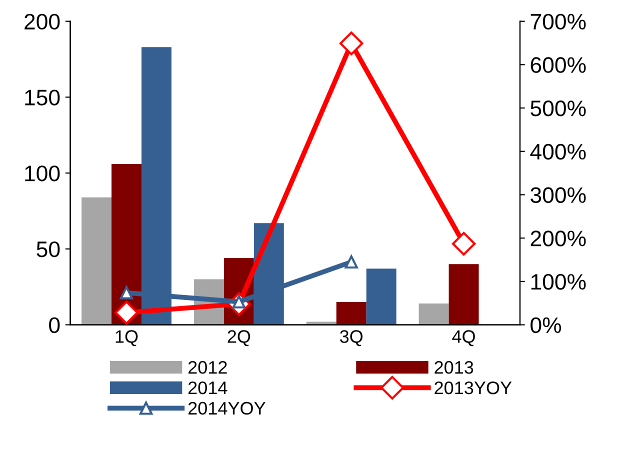 The width and height of the screenshot is (622, 453). Describe the element at coordinates (558, 195) in the screenshot. I see `y2-tick-label: 300%` at that location.